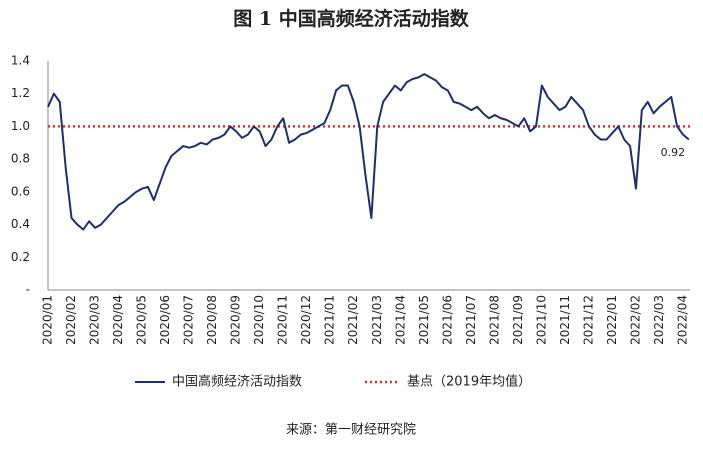 The height and width of the screenshot is (452, 703). I want to click on x-tick-label: 2020/01, so click(48, 320).